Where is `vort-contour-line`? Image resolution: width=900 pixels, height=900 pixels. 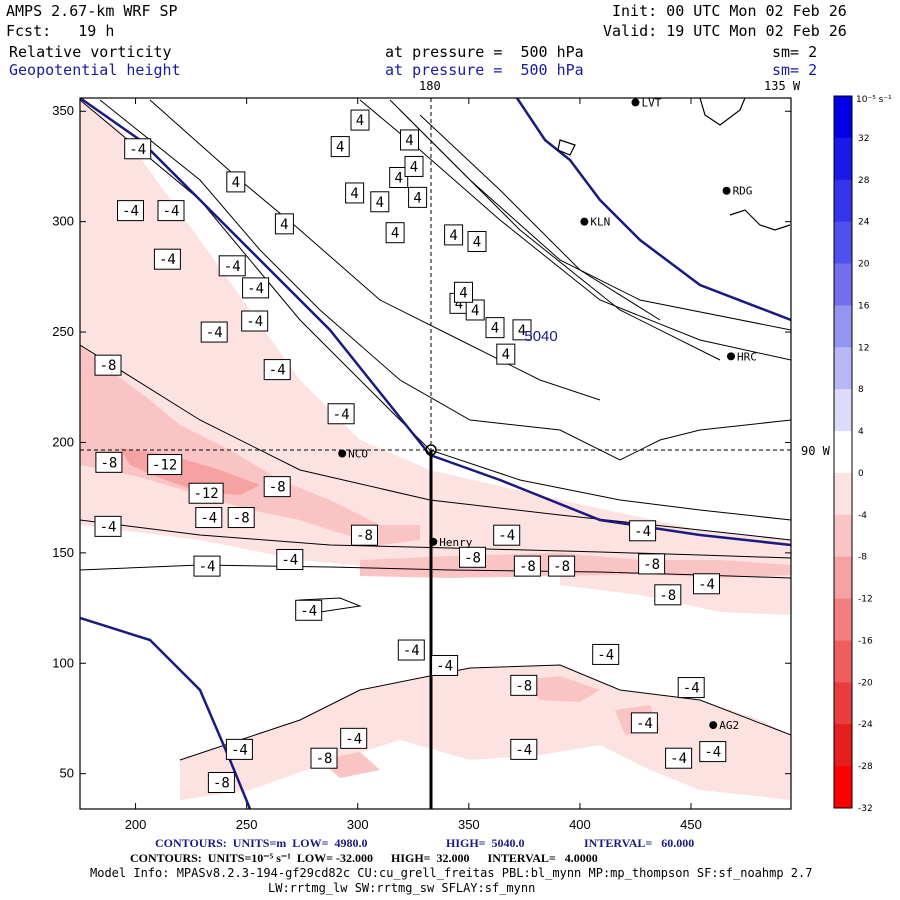 vort-contour-line is located at coordinates (270, 725).